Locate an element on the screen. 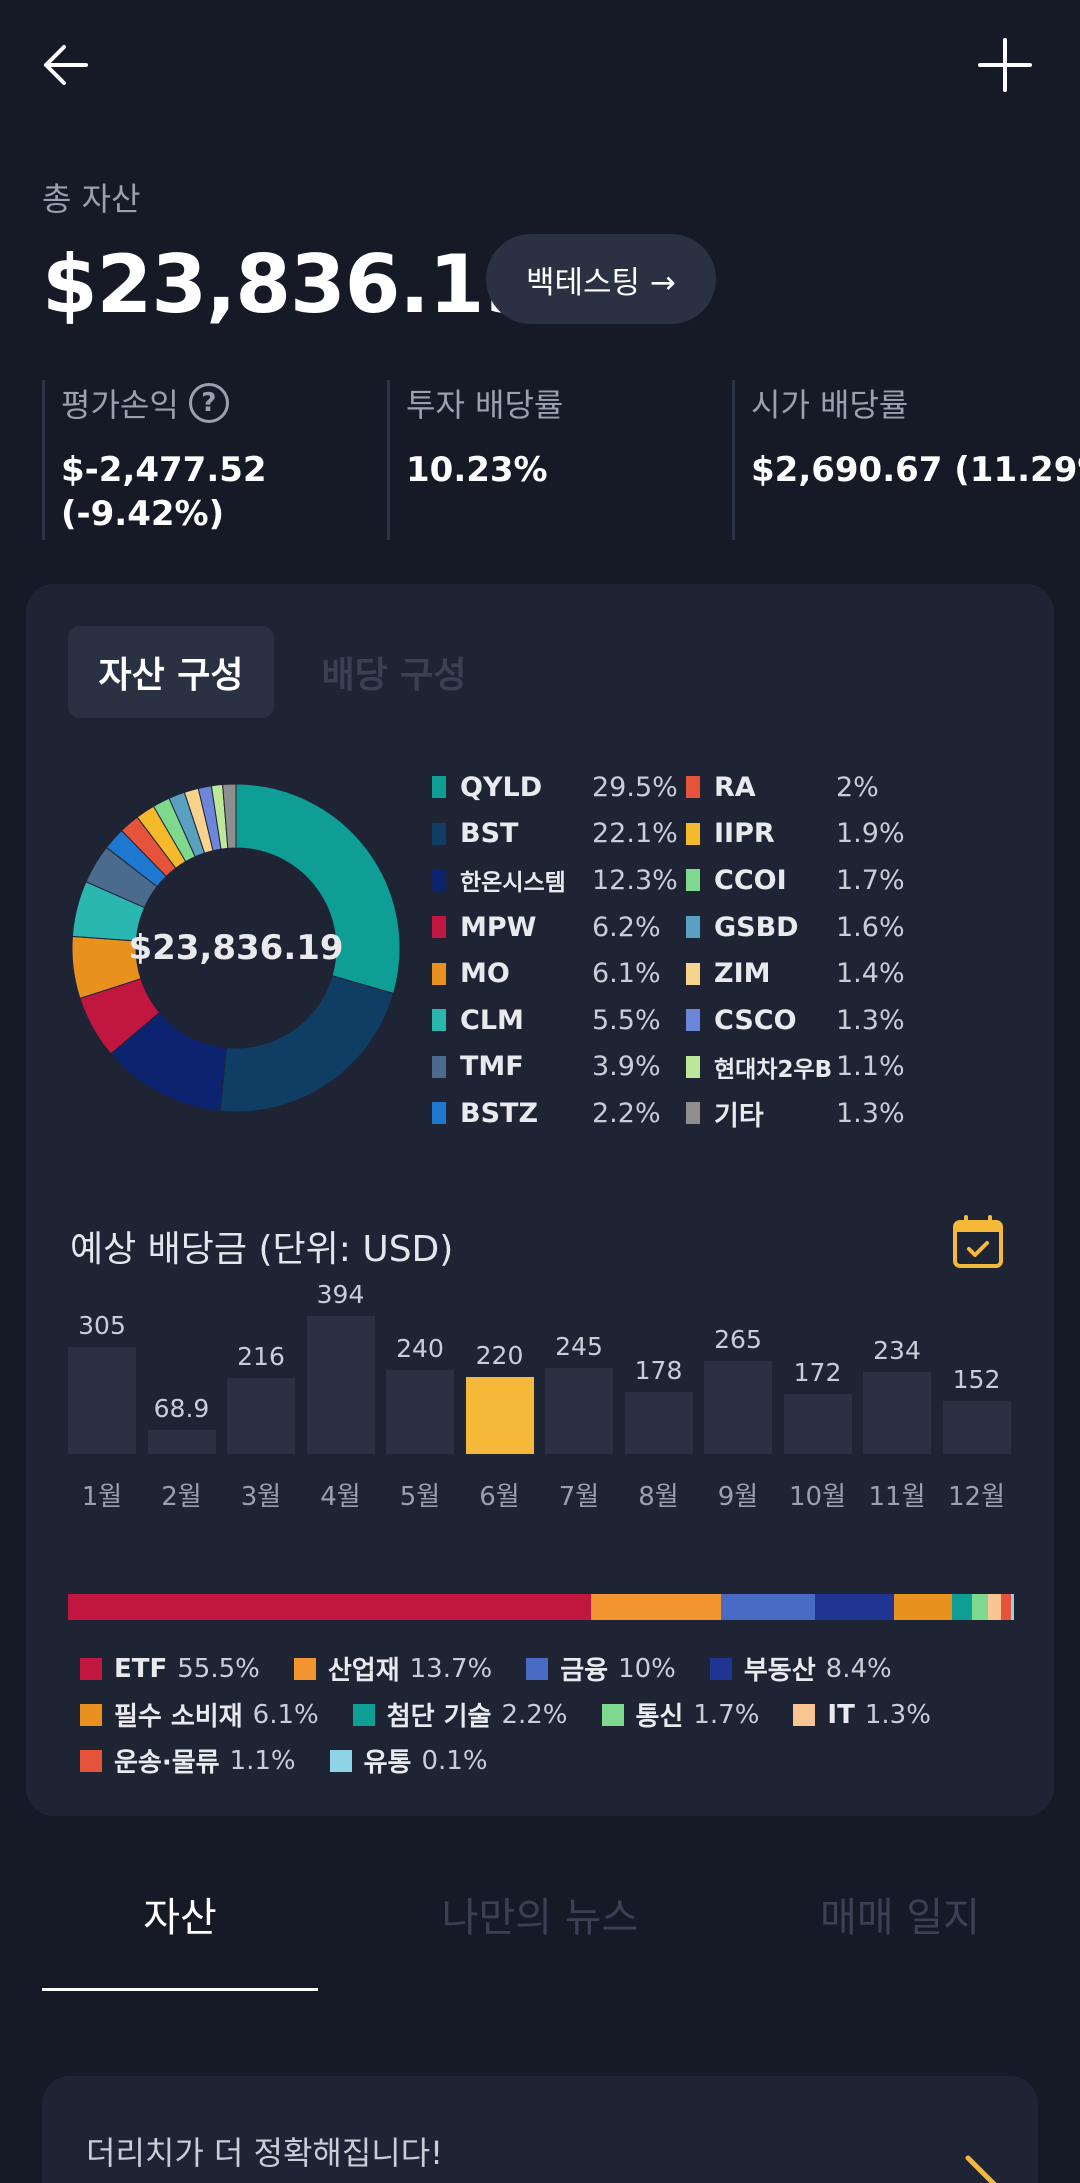  back-button is located at coordinates (65, 65).